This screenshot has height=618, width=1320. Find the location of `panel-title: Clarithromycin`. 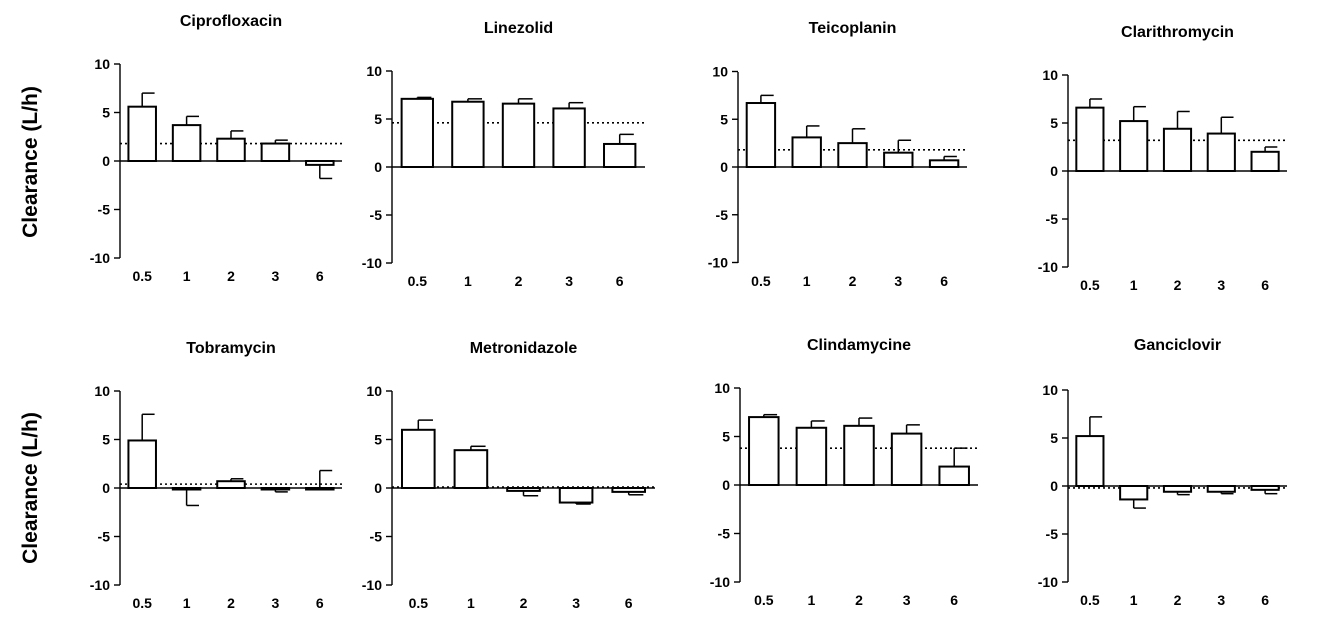

panel-title: Clarithromycin is located at coordinates (1177, 32).